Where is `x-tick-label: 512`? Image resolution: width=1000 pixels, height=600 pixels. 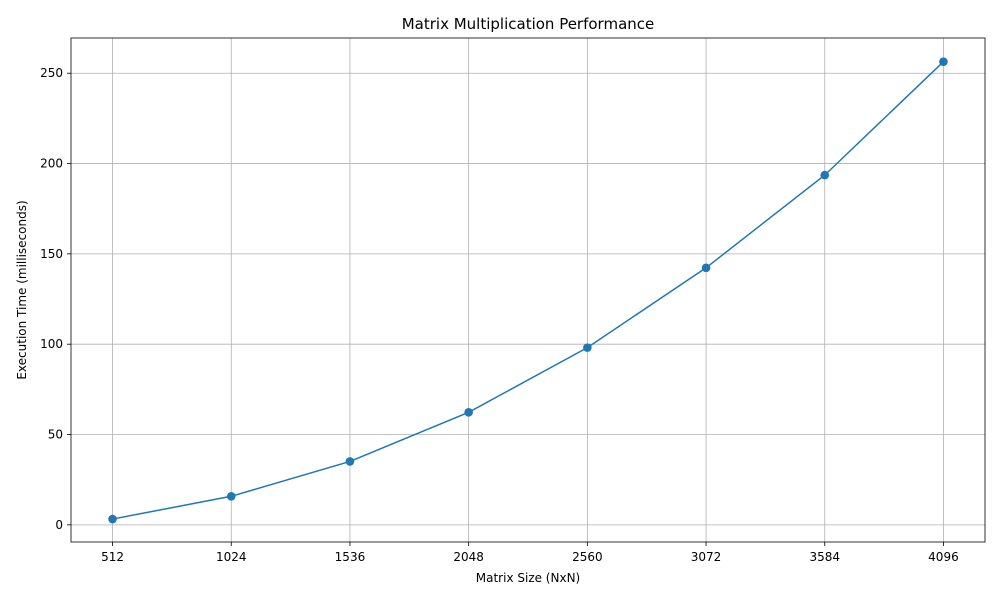
x-tick-label: 512 is located at coordinates (112, 557).